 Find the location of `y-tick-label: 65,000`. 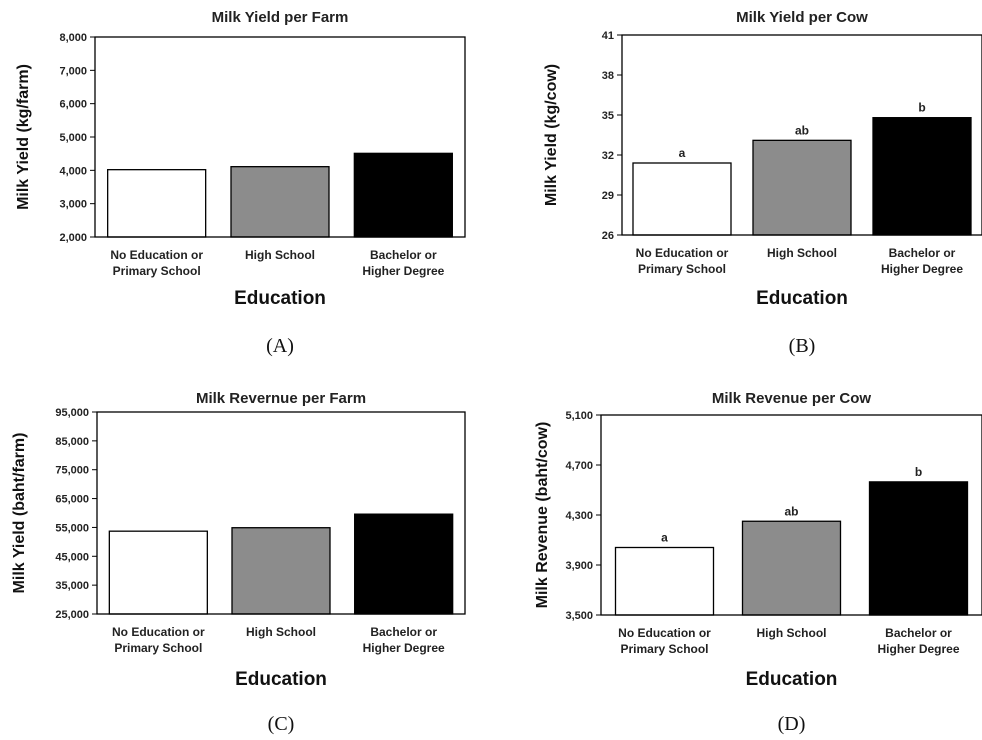

y-tick-label: 65,000 is located at coordinates (72, 500).